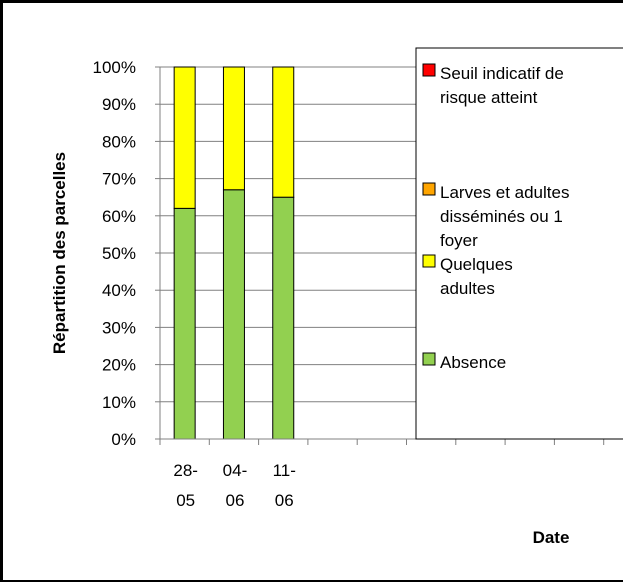 This screenshot has width=623, height=585. What do you see at coordinates (185, 500) in the screenshot?
I see `x-tick-label: 05` at bounding box center [185, 500].